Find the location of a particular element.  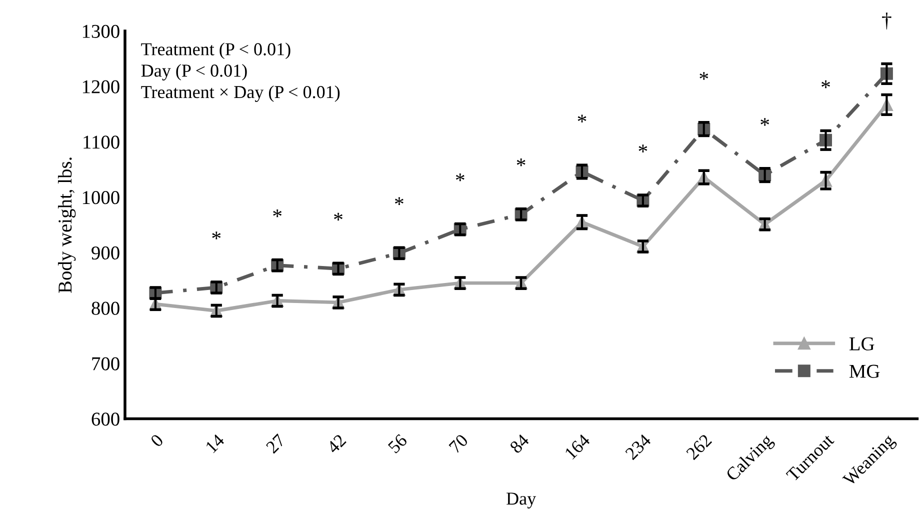

legend-label: LG is located at coordinates (861, 343).